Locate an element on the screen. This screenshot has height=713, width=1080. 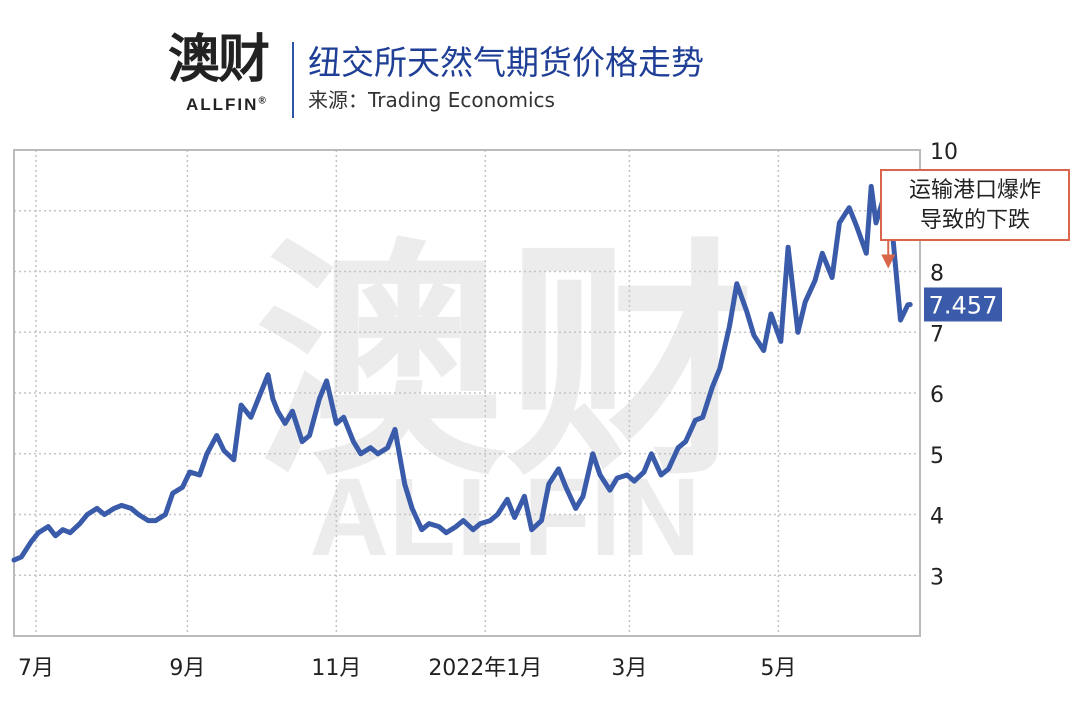
y-tick-label: 10 is located at coordinates (944, 152).